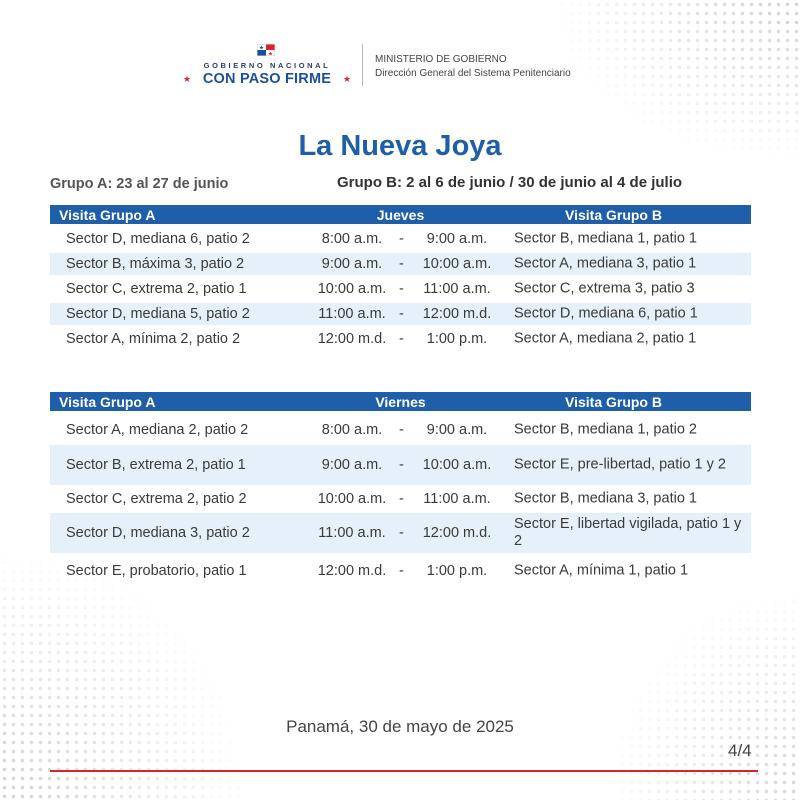 This screenshot has width=800, height=800. What do you see at coordinates (158, 533) in the screenshot?
I see `cell-grupo-a: Sector D, mediana 3, patio 2` at bounding box center [158, 533].